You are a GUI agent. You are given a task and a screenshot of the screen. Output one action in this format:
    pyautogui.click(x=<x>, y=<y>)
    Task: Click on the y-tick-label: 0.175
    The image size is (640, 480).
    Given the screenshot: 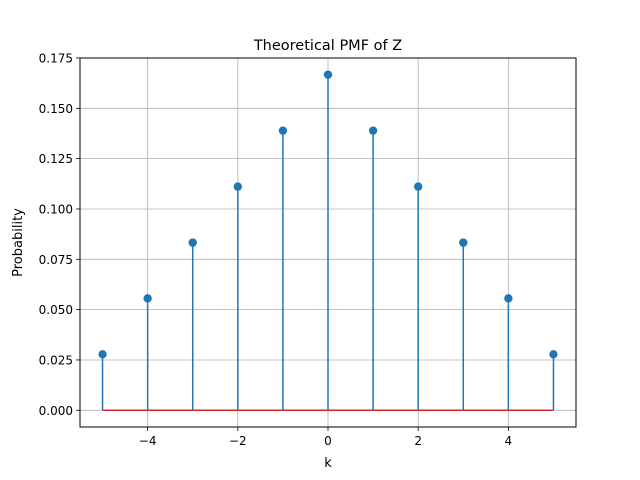 What is the action you would take?
    pyautogui.click(x=56, y=59)
    